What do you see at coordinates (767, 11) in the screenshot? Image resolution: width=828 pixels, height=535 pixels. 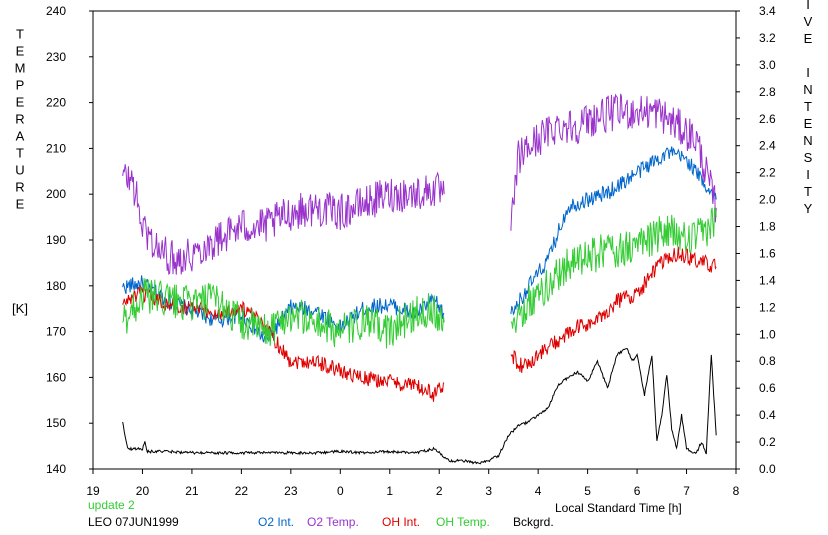 I see `y2-tick-label: 3.4` at bounding box center [767, 11].